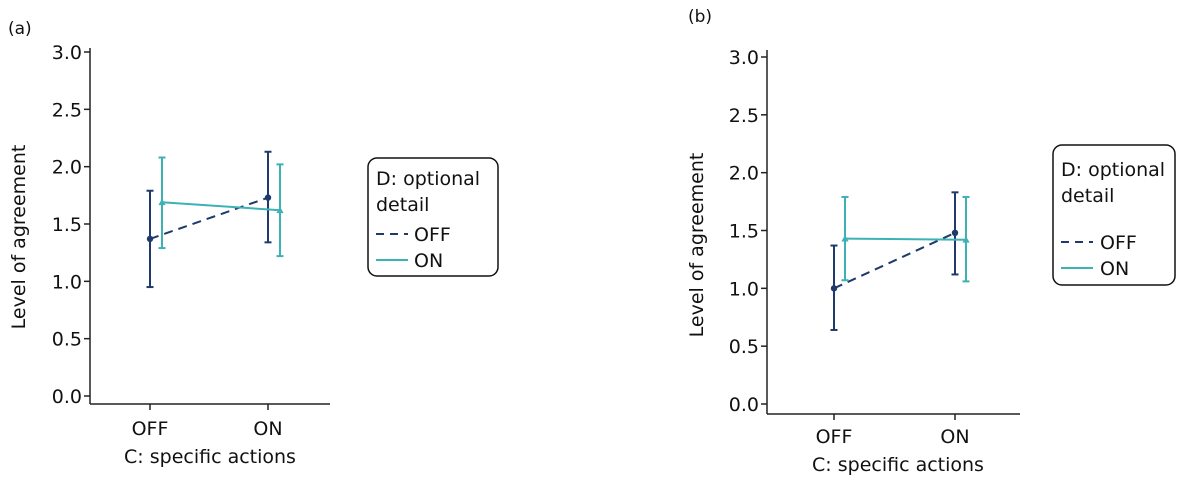 The image size is (1177, 479). What do you see at coordinates (20, 29) in the screenshot?
I see `panel-label: (a)` at bounding box center [20, 29].